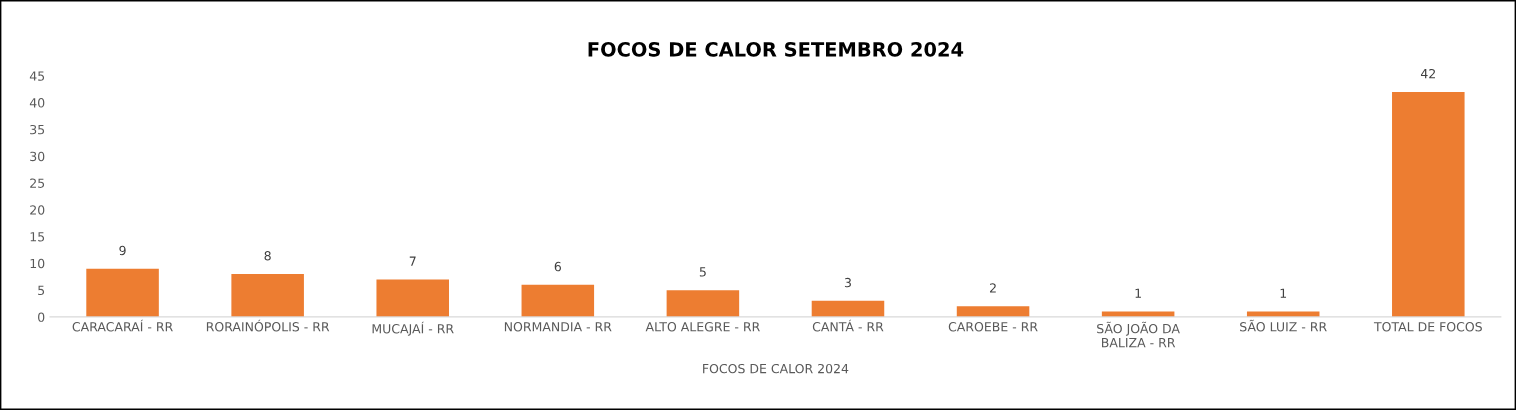  Describe the element at coordinates (702, 272) in the screenshot. I see `data-label: 5` at that location.